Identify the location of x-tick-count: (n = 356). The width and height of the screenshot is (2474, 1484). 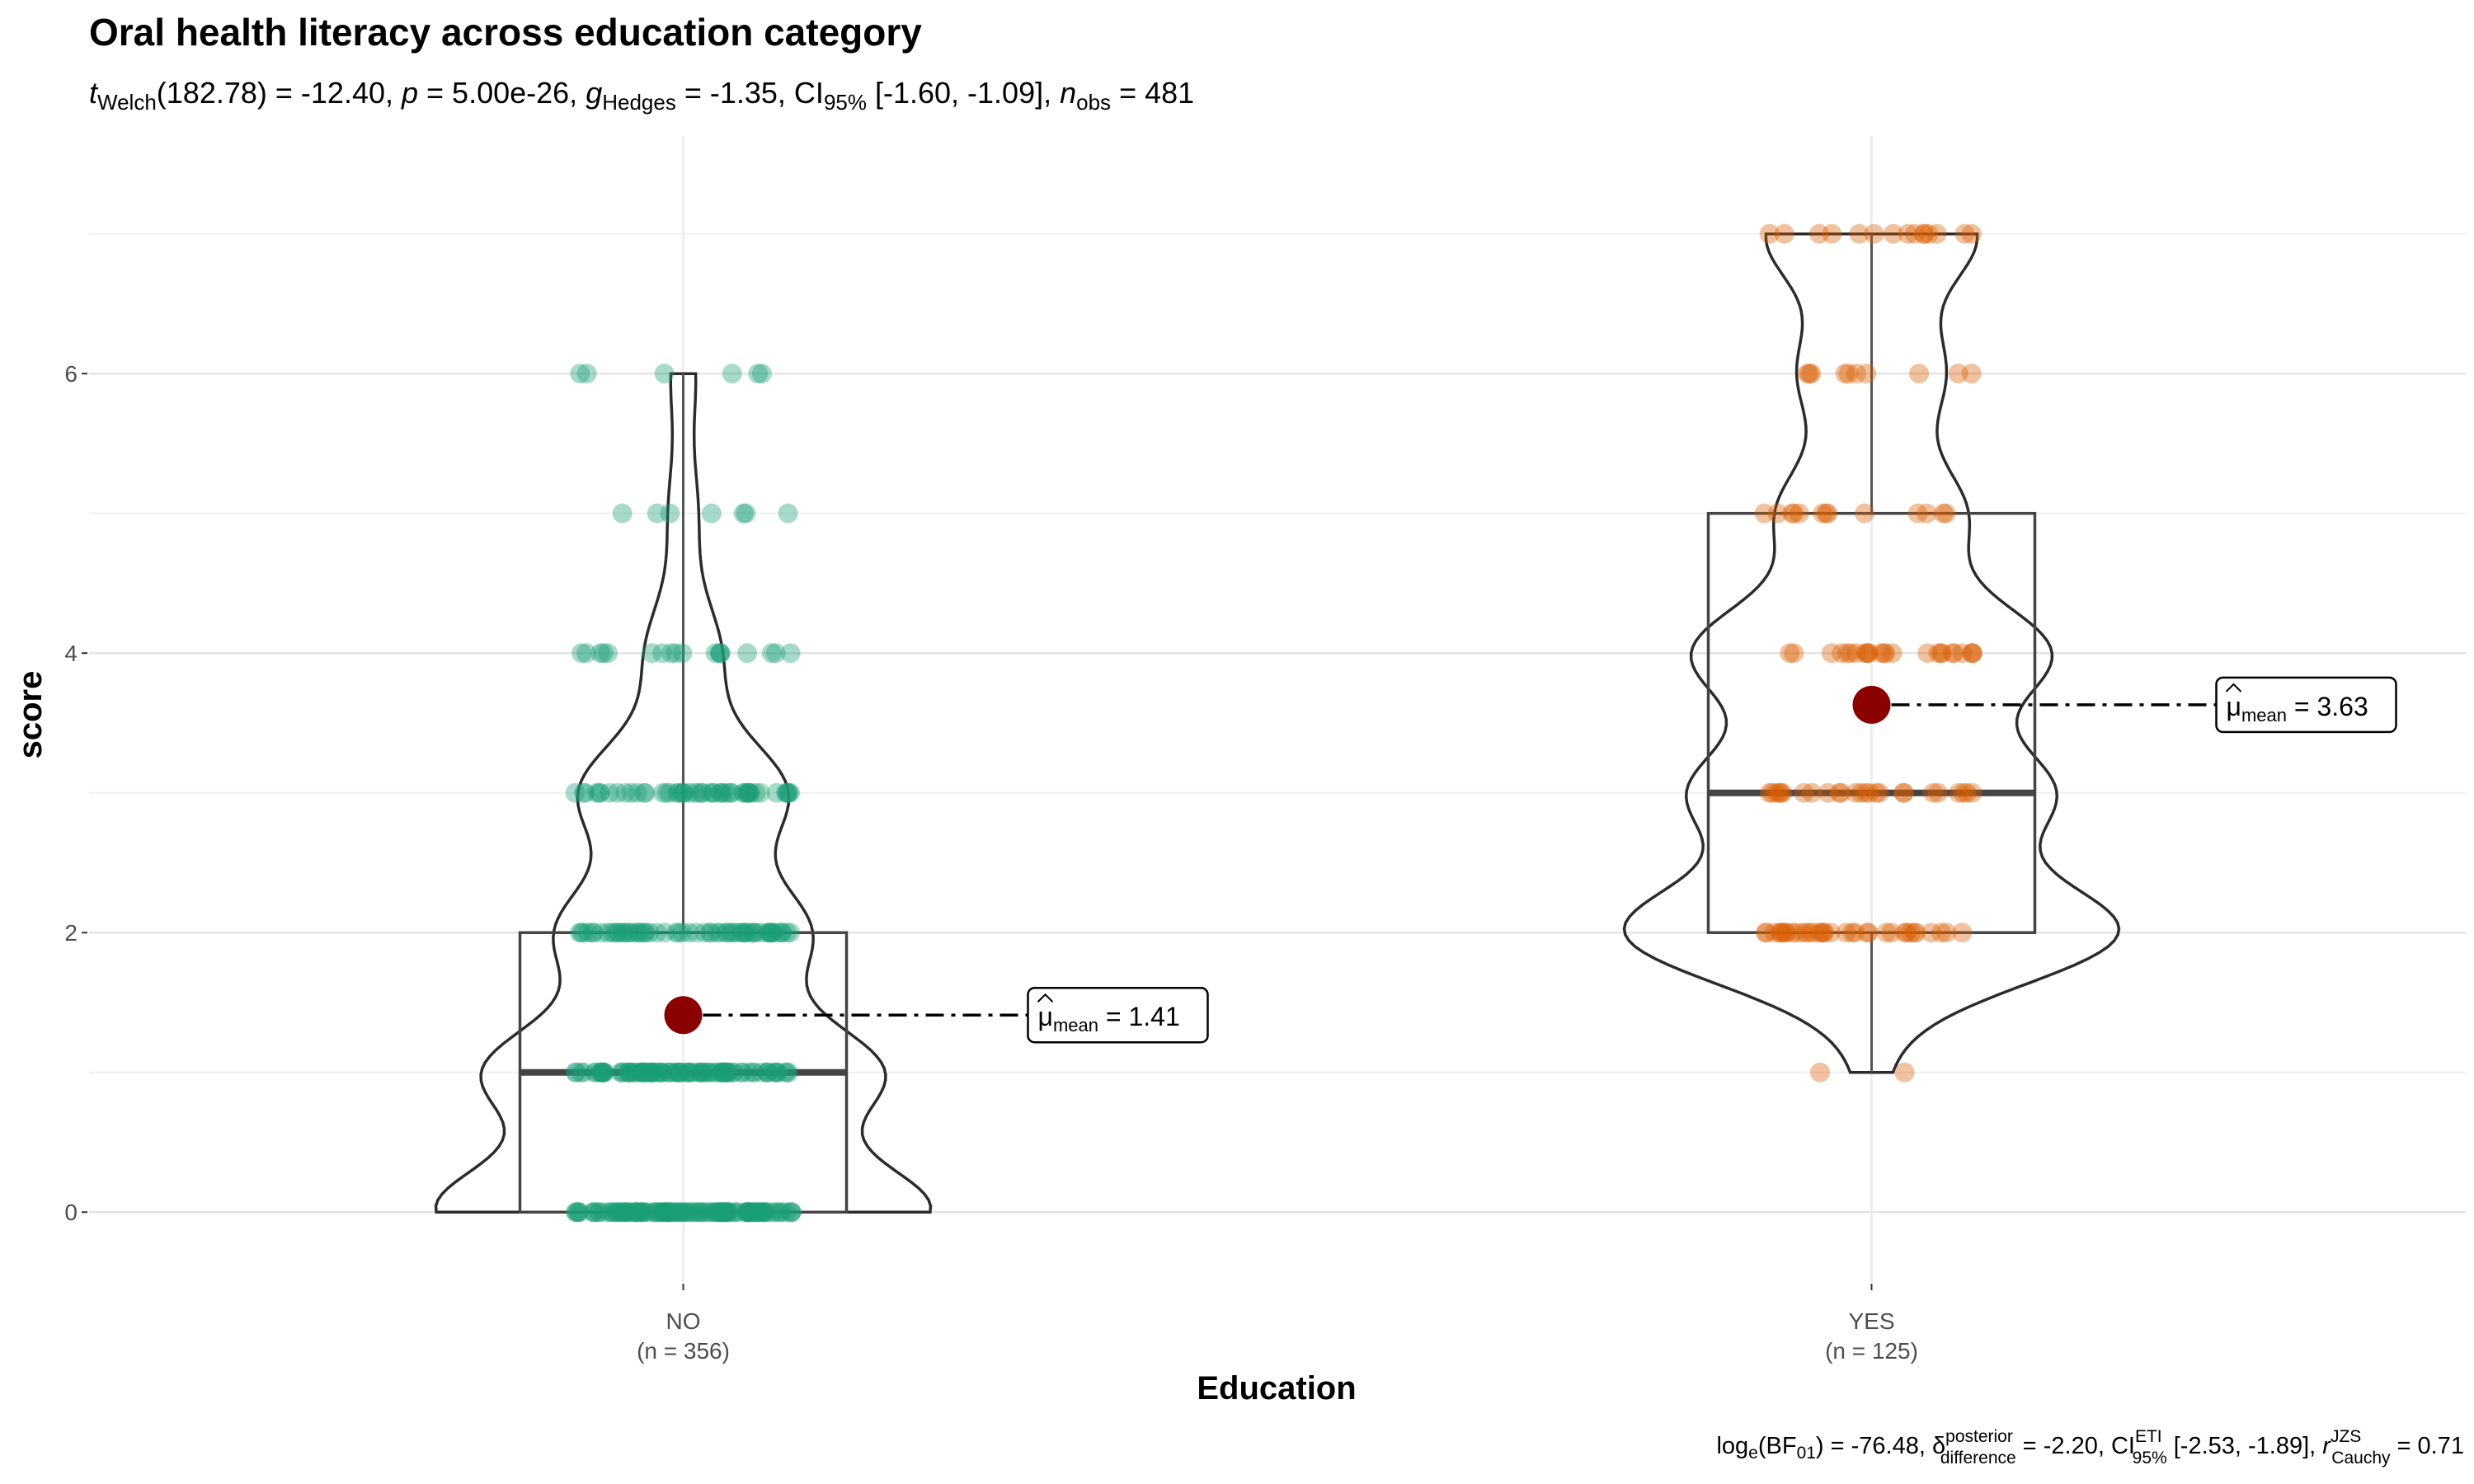
(683, 1351).